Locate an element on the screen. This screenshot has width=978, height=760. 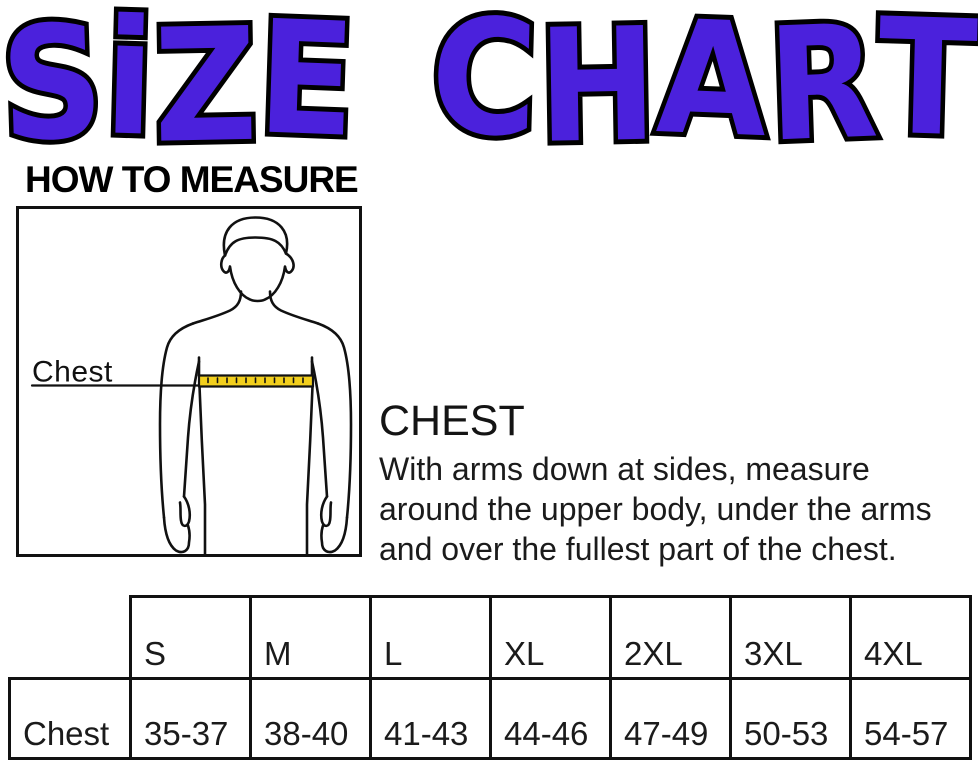
size-header-cell: S is located at coordinates (190, 637).